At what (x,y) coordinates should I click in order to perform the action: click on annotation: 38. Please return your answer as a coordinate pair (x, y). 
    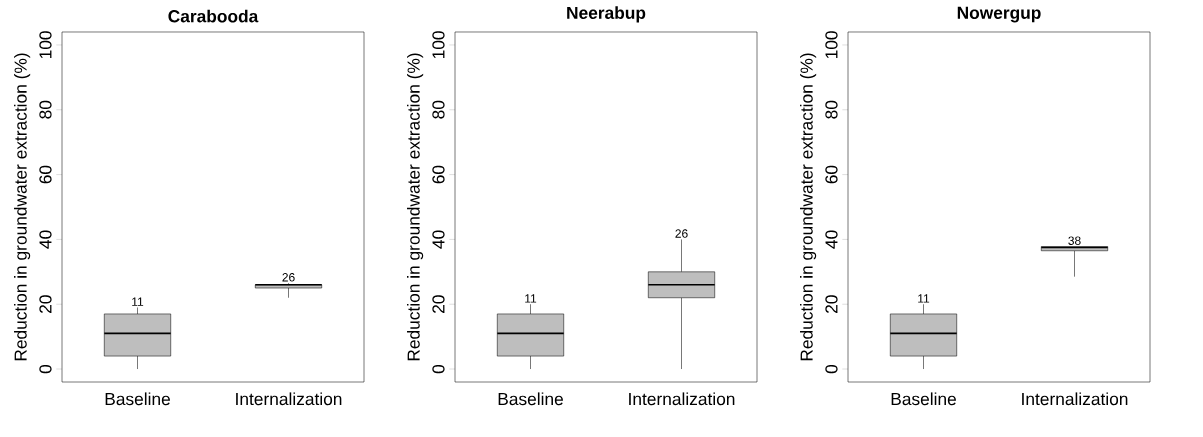
    Looking at the image, I should click on (1074, 240).